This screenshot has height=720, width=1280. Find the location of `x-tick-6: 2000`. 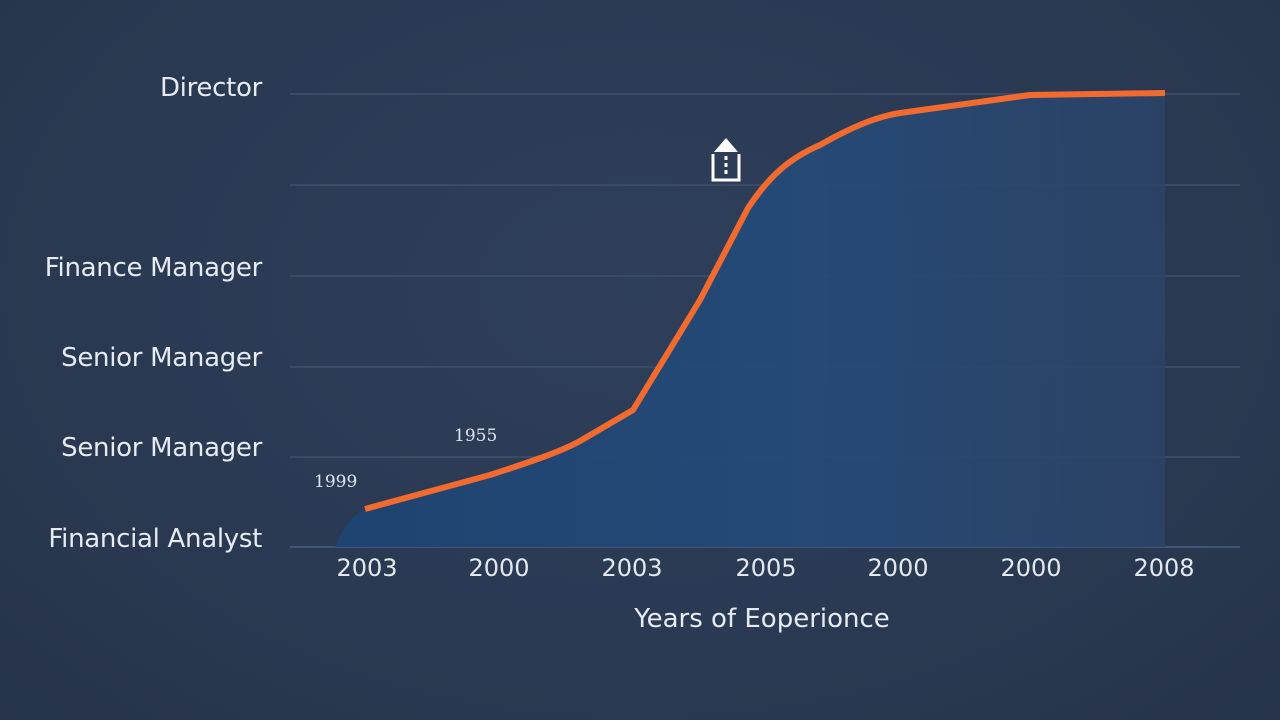

x-tick-6: 2000 is located at coordinates (1031, 568).